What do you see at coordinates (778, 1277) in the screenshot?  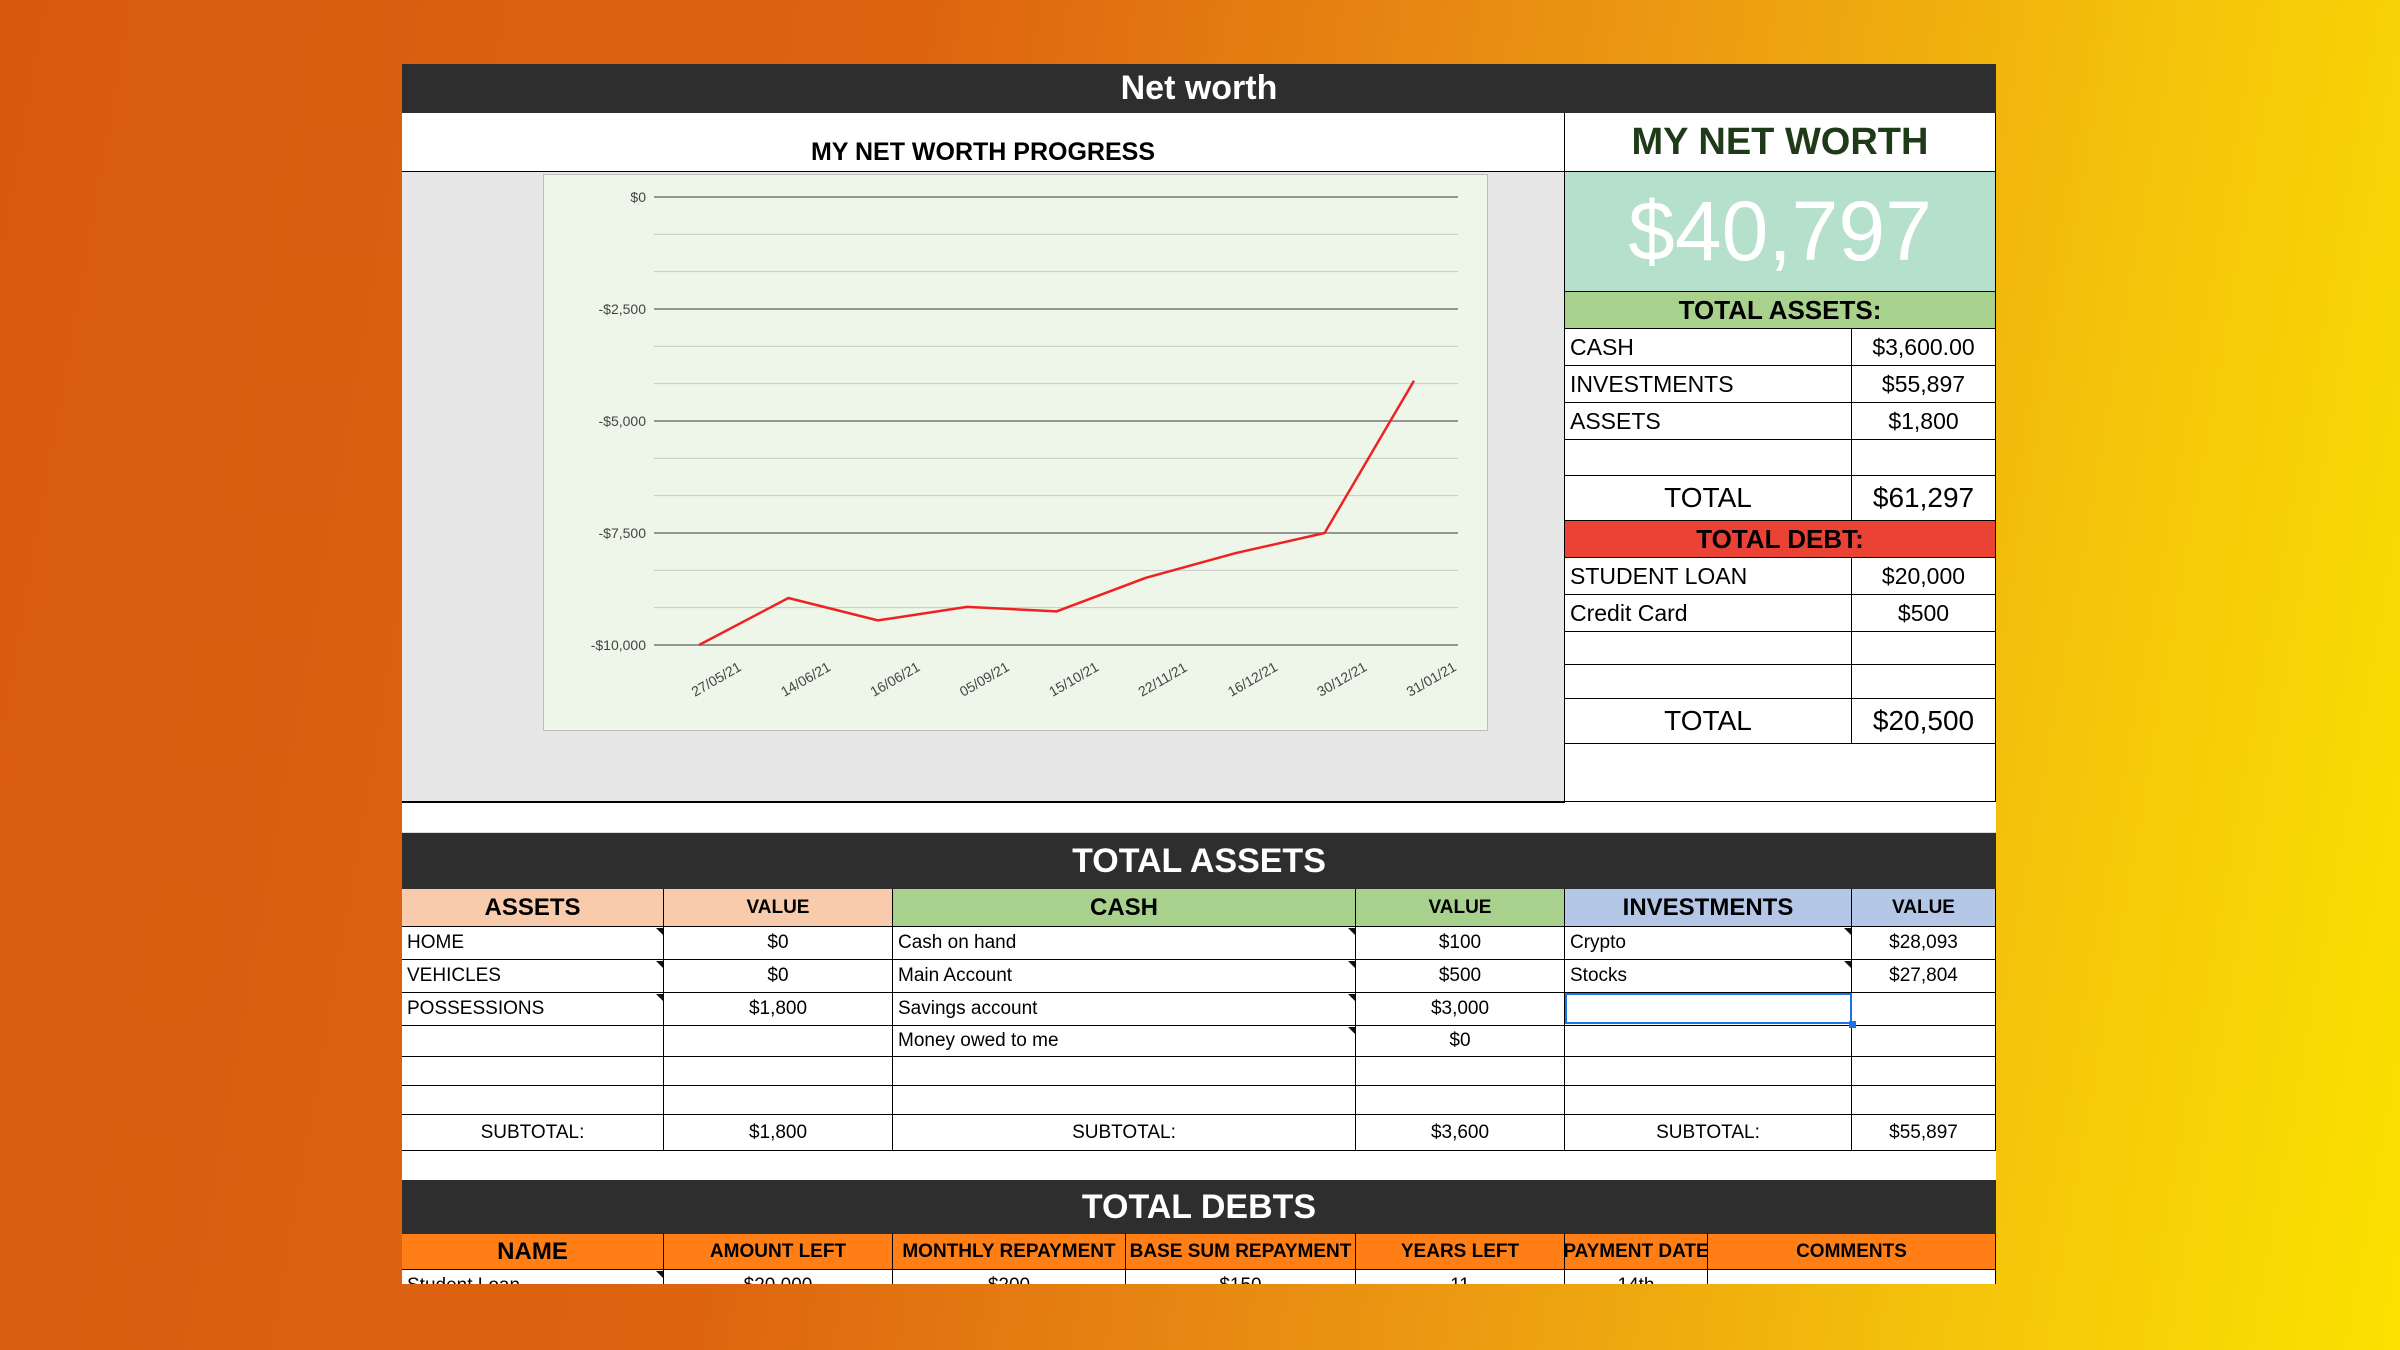 I see `debts-cell-amount-left: $20,000` at bounding box center [778, 1277].